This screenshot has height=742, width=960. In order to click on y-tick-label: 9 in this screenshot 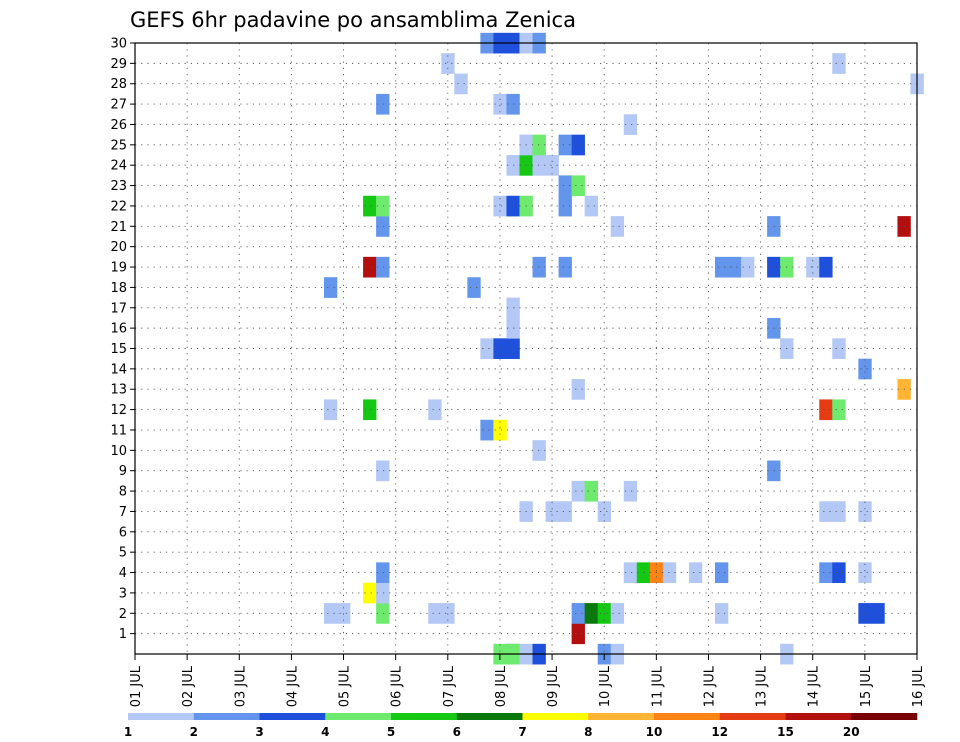, I will do `click(123, 471)`.